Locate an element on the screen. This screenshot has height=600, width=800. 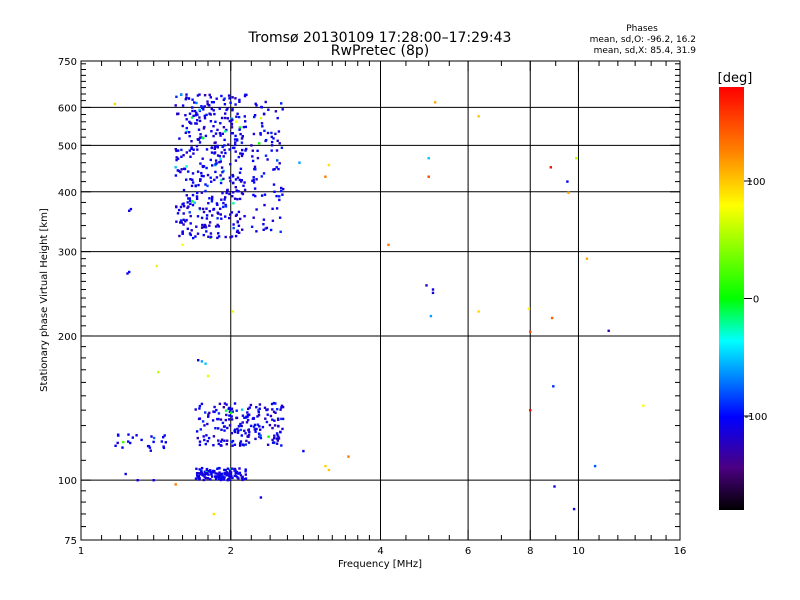
y-axis-label: Stationary phase Virtual Height [km] is located at coordinates (44, 300).